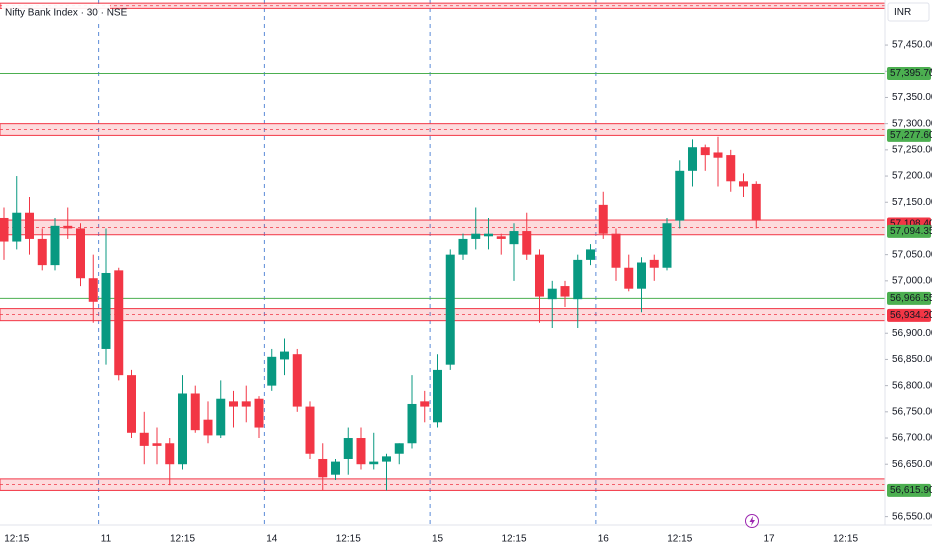 The width and height of the screenshot is (932, 550). I want to click on y-tick-label: 57,000.00, so click(912, 280).